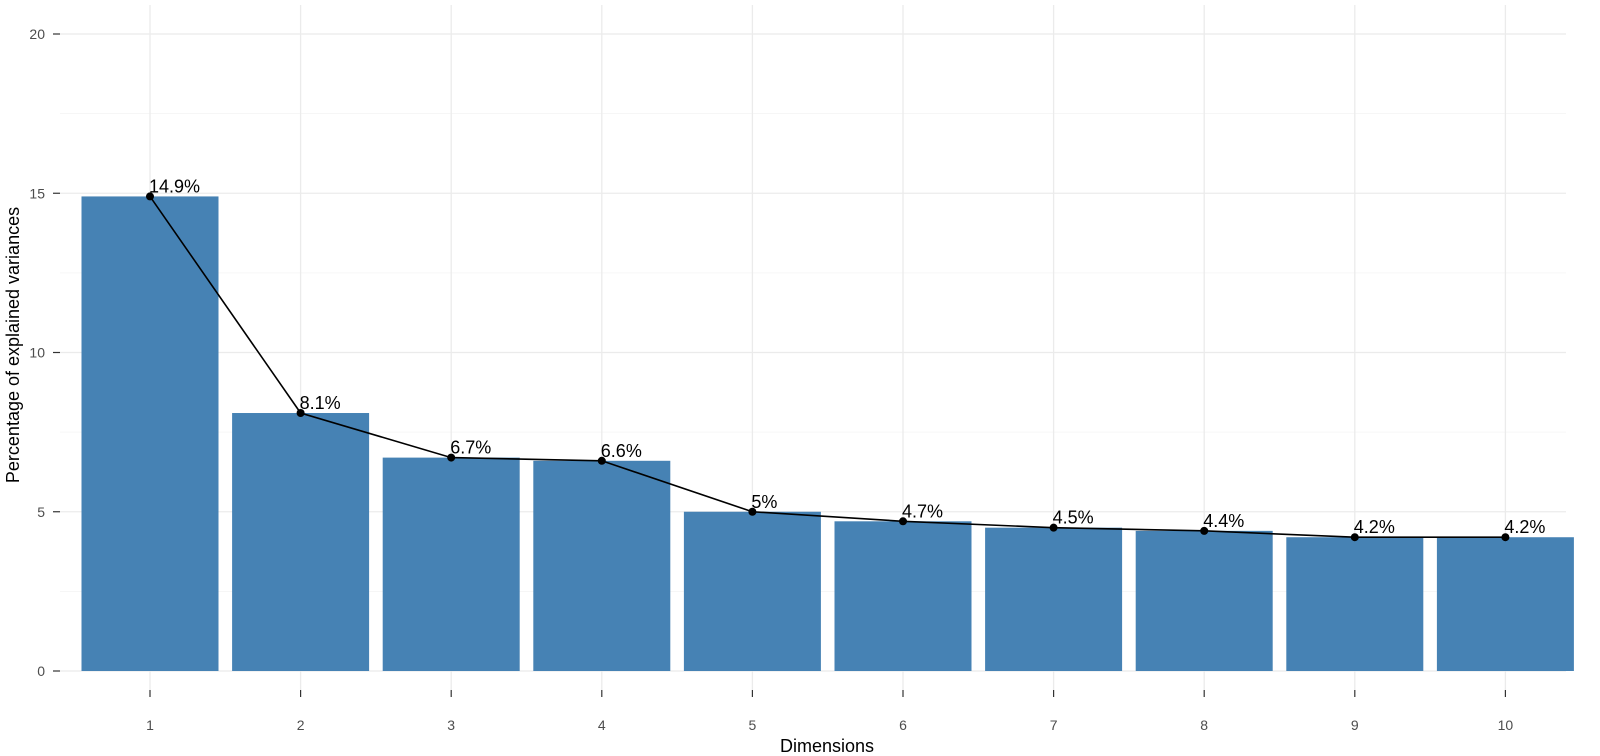  I want to click on y-tick-label: 20, so click(37, 34).